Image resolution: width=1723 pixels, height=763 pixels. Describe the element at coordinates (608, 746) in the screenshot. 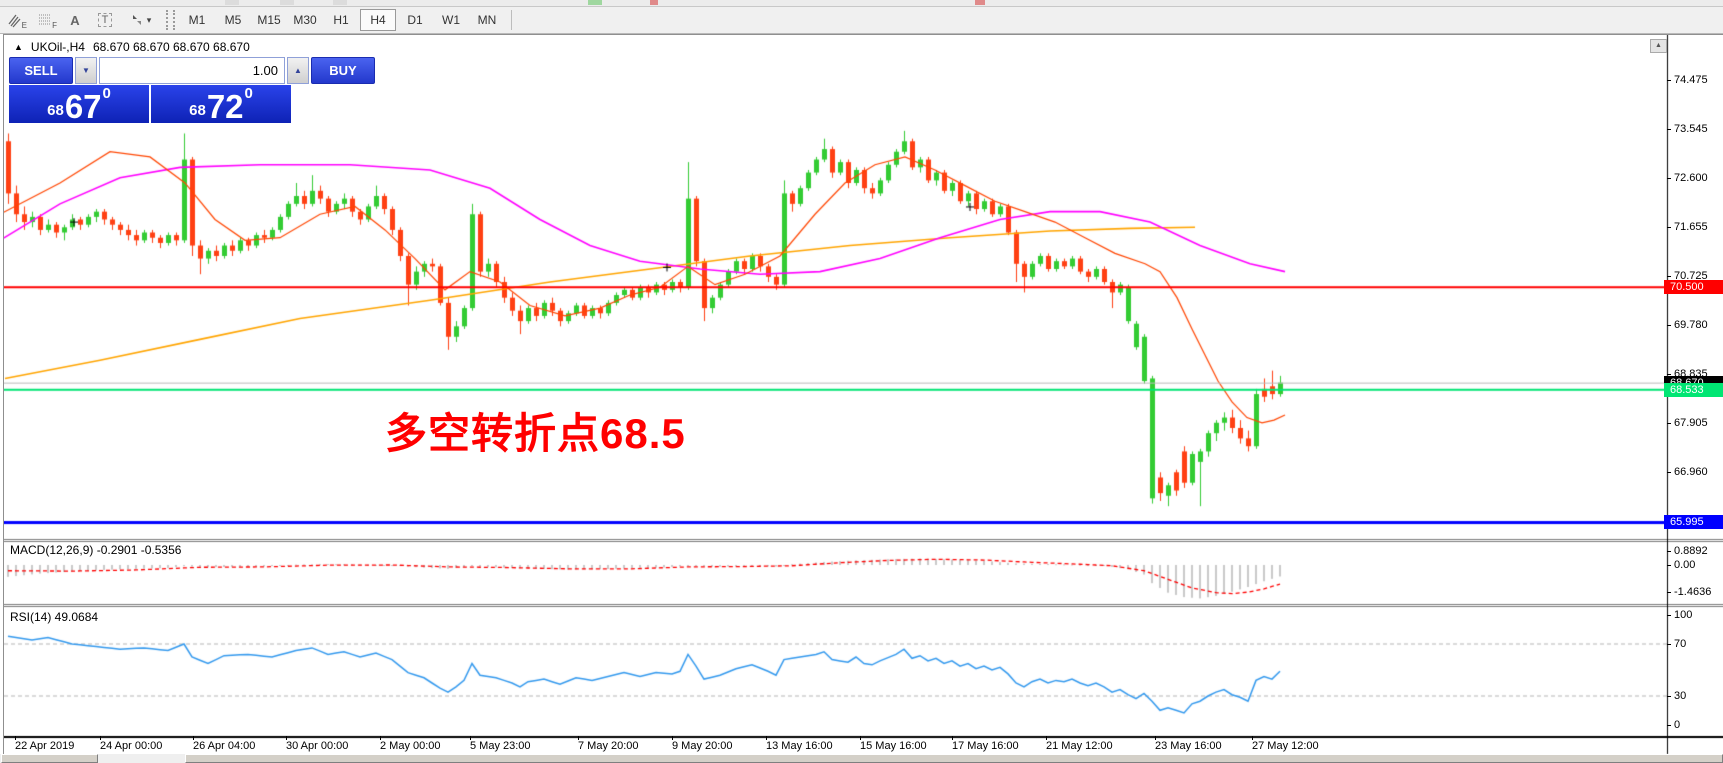

I see `time-axis-label: 7 May 20:00` at that location.